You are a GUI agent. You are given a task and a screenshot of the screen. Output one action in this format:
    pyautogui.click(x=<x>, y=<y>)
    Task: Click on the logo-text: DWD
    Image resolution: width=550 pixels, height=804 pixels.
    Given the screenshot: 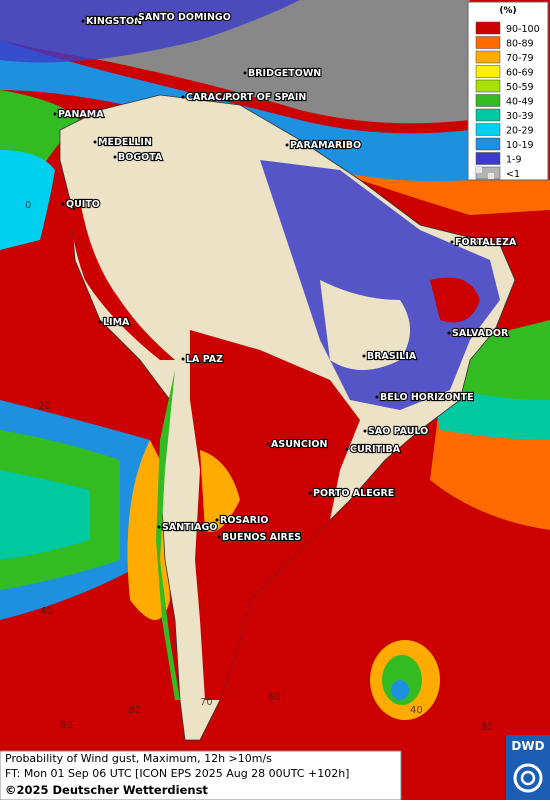 What is the action you would take?
    pyautogui.click(x=527, y=746)
    